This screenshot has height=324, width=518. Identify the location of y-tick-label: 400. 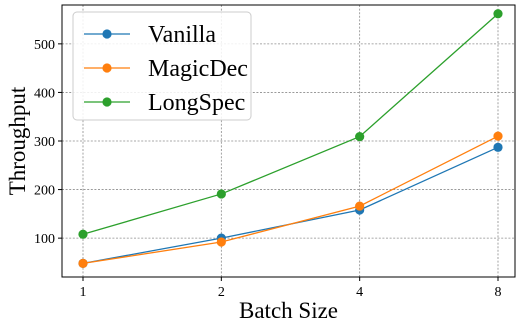
(44, 93).